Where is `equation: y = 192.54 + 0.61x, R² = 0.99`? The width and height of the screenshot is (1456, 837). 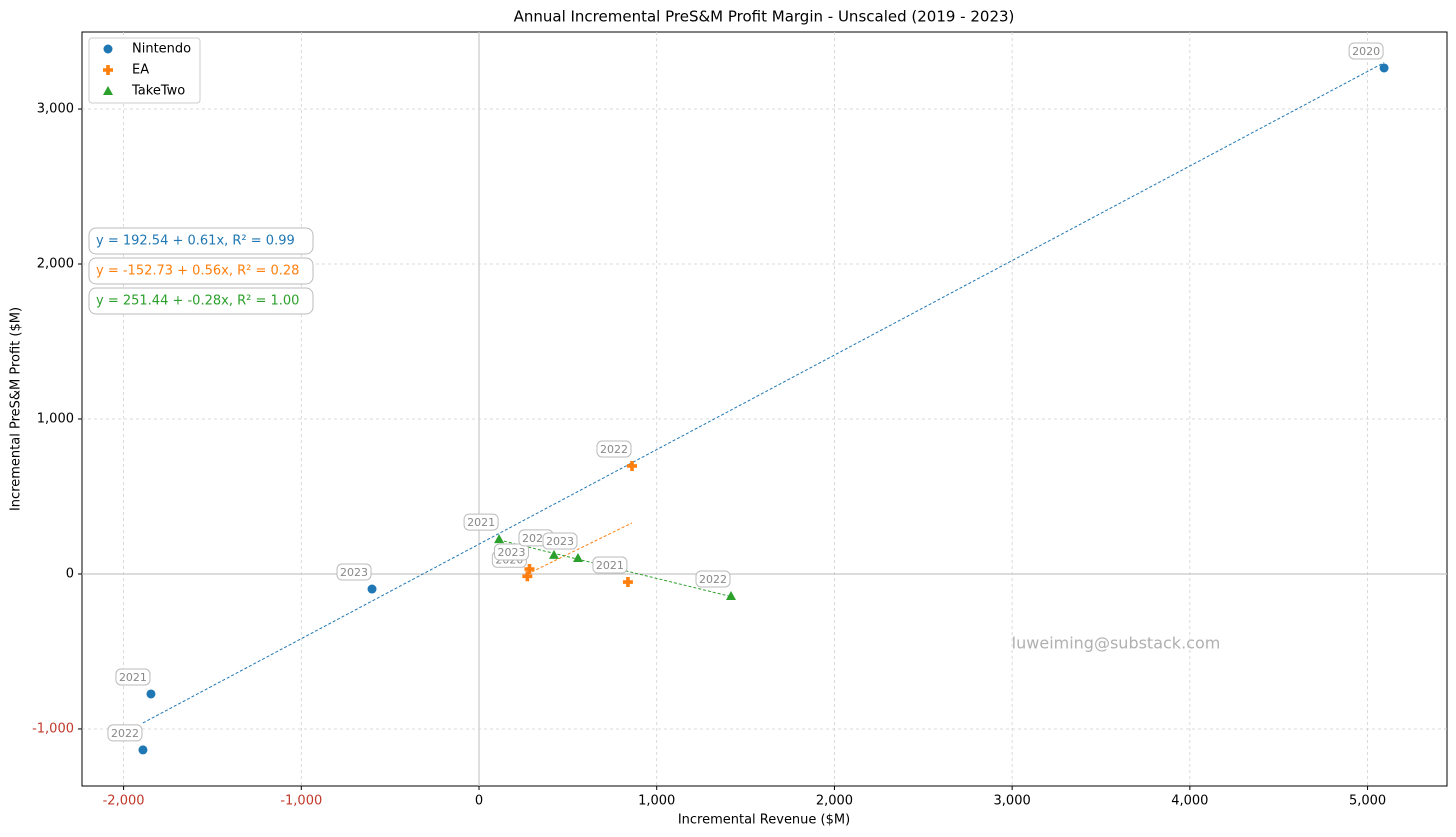
equation: y = 192.54 + 0.61x, R² = 0.99 is located at coordinates (195, 241).